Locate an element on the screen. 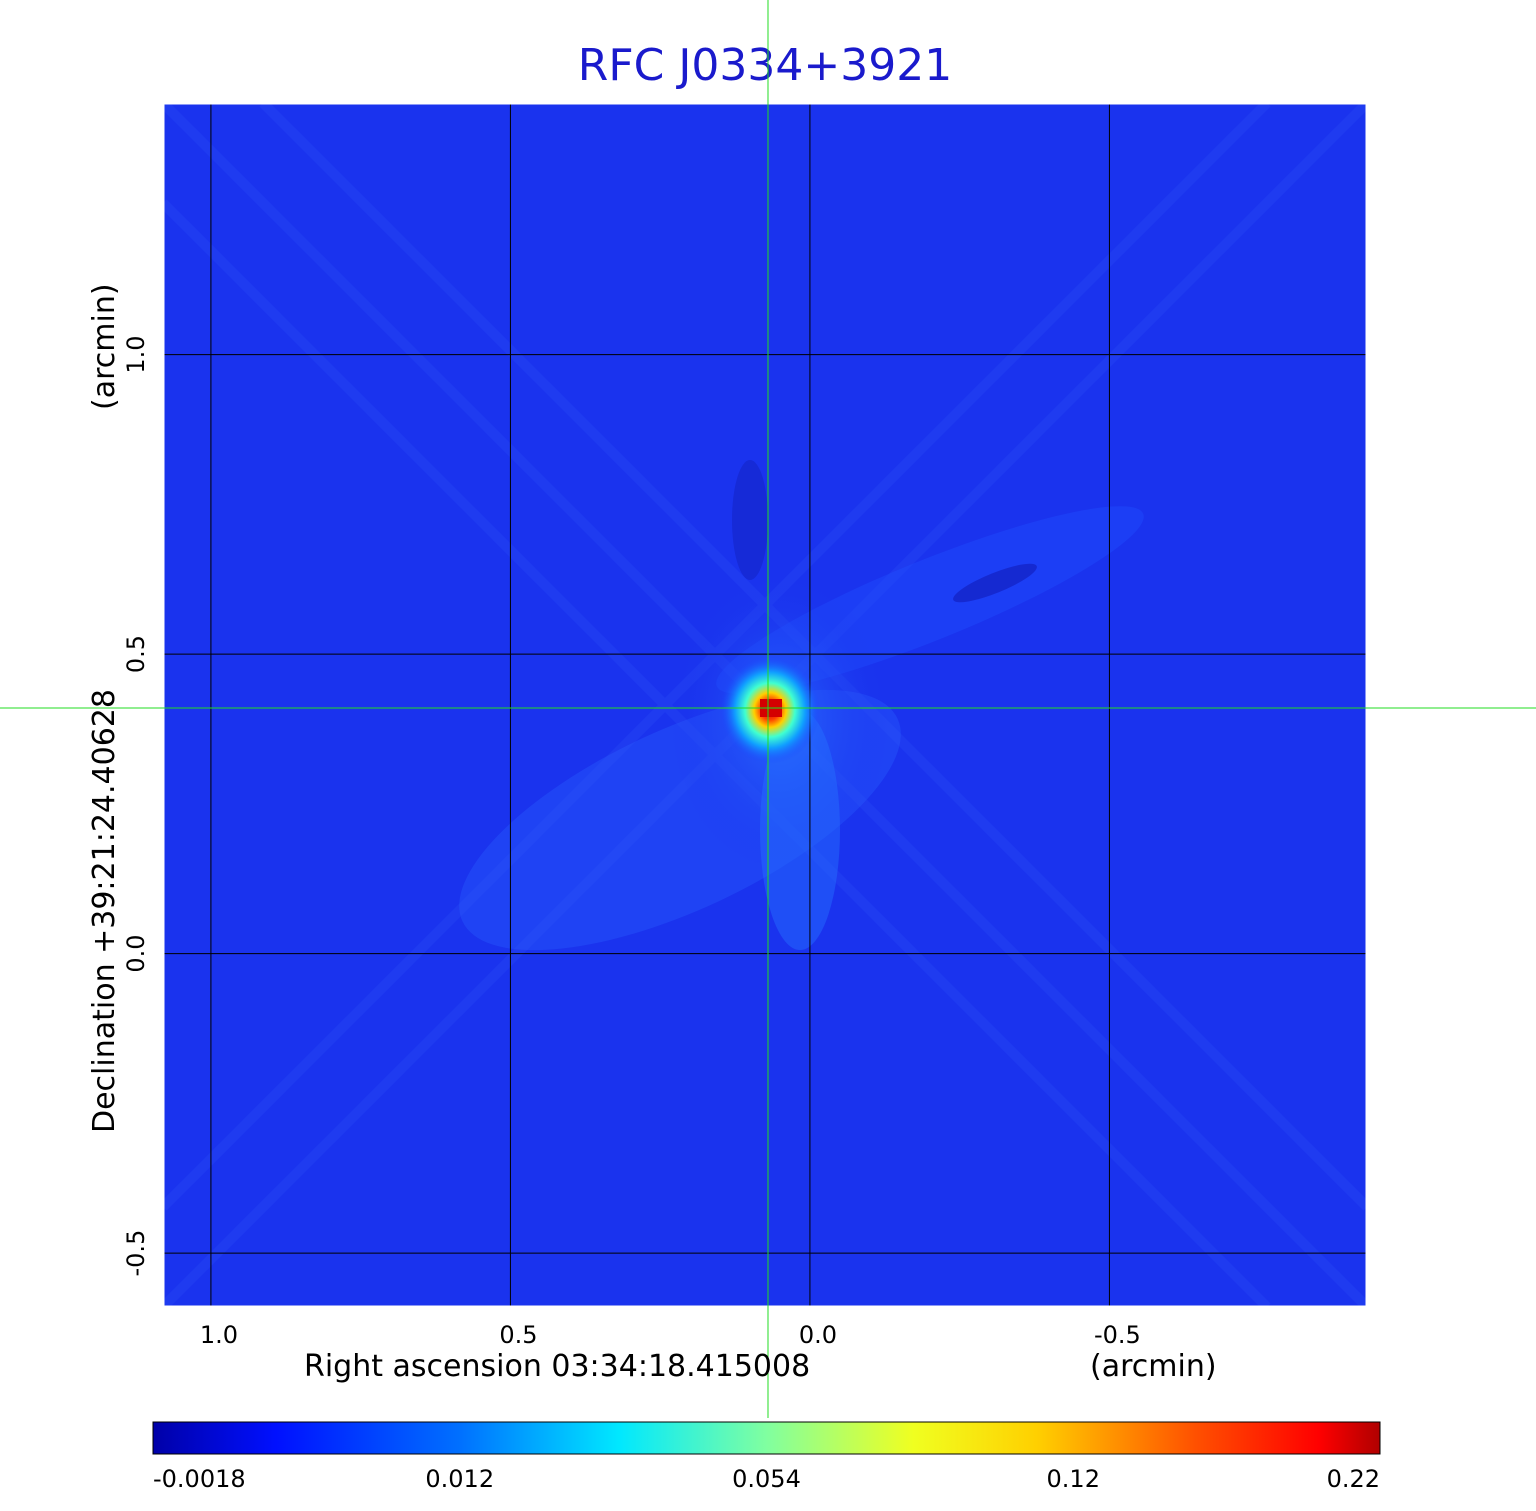  y-tick-label: -0.5 is located at coordinates (136, 1253).